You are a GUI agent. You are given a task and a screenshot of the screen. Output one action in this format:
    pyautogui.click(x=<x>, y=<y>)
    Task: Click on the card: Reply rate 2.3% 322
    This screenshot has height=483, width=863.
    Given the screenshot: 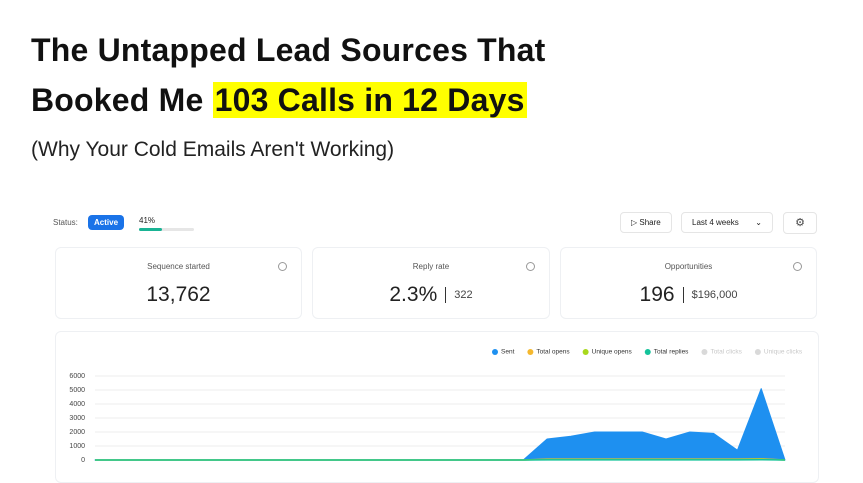 What is the action you would take?
    pyautogui.click(x=431, y=283)
    